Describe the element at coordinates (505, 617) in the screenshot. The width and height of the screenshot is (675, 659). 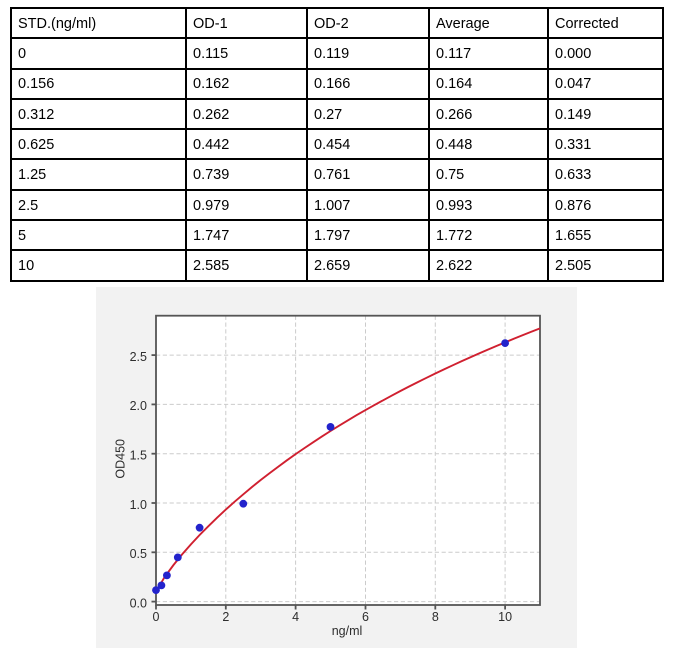
I see `svg-text: 10` at that location.